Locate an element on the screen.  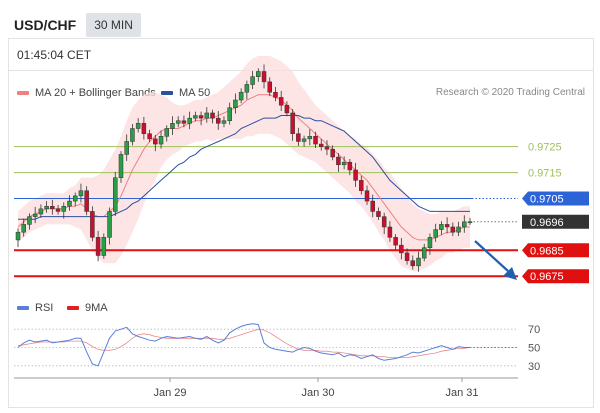
level-tag-4: 0.9685 is located at coordinates (555, 250).